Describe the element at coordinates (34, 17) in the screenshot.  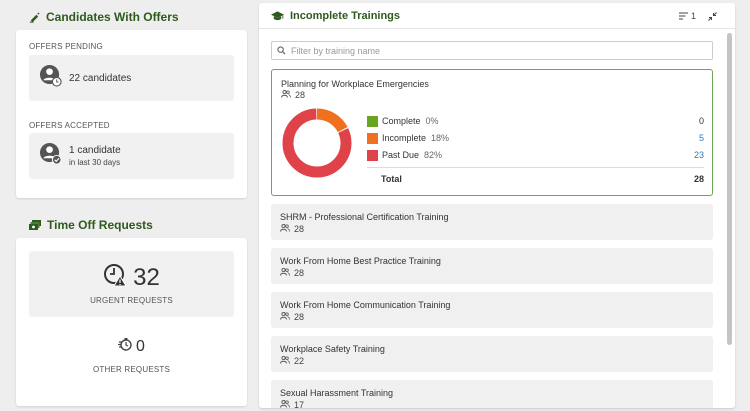
I see `edit-check-icon` at that location.